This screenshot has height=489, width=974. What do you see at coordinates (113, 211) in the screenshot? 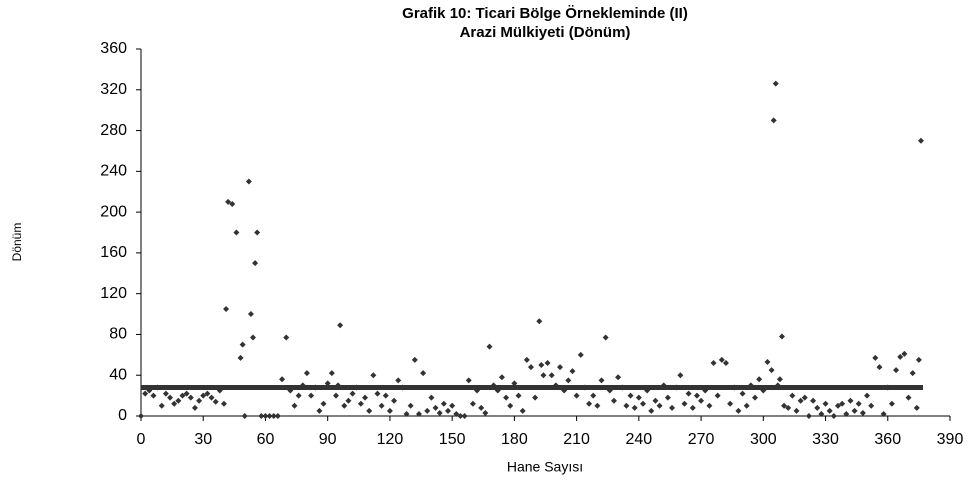
I see `y-tick-label: 200` at bounding box center [113, 211].